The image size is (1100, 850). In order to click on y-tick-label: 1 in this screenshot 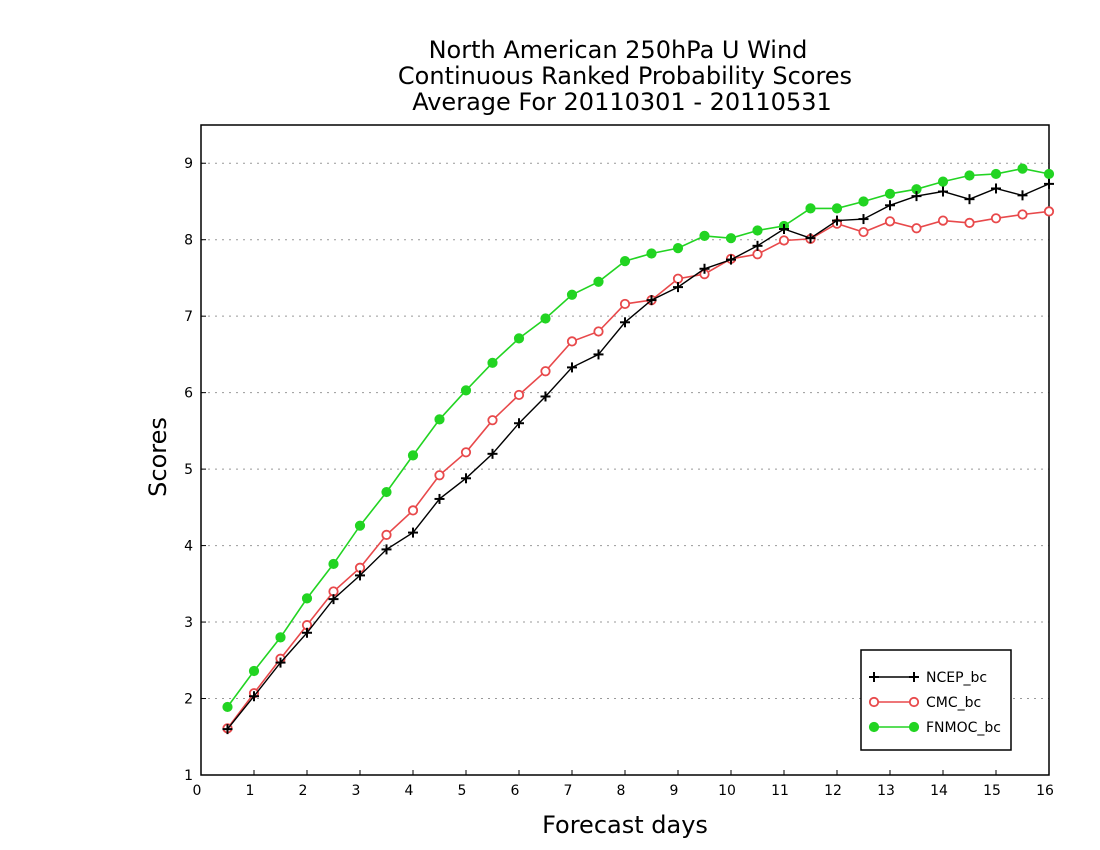, I will do `click(188, 776)`.